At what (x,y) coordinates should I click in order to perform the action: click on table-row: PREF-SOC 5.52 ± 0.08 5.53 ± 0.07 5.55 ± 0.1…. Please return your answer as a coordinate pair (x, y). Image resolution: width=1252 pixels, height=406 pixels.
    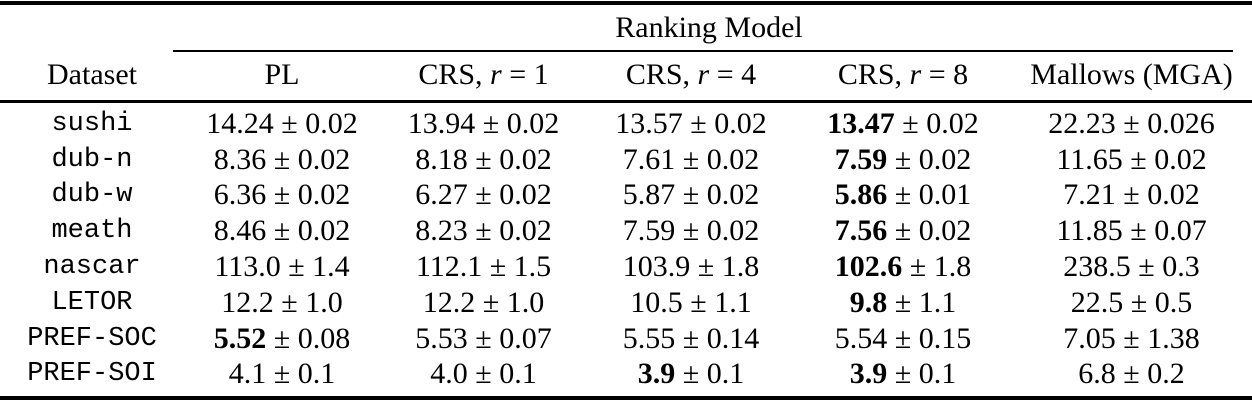
    Looking at the image, I should click on (626, 339).